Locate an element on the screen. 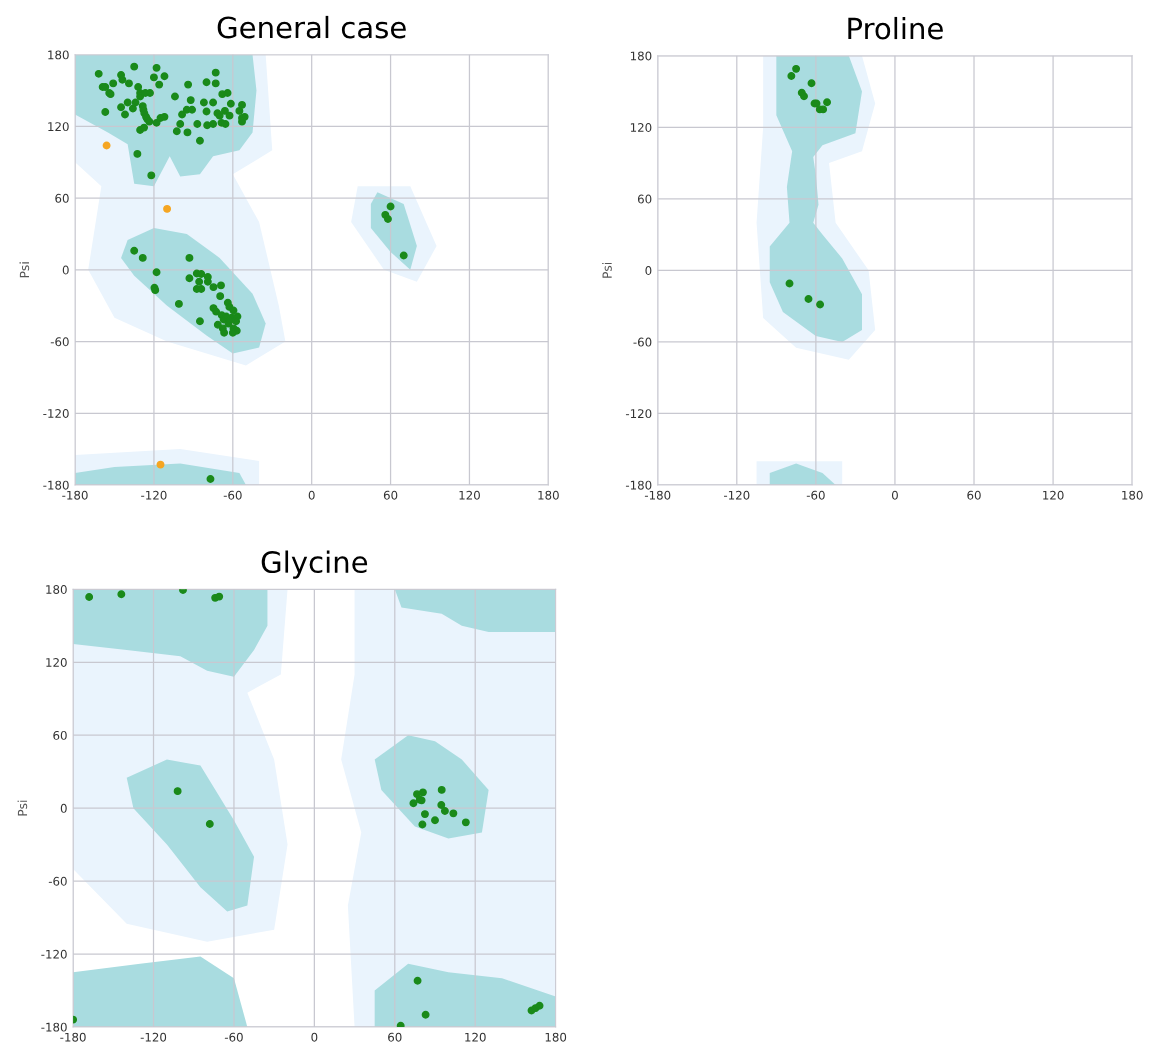  chart-title: Proline is located at coordinates (895, 28).